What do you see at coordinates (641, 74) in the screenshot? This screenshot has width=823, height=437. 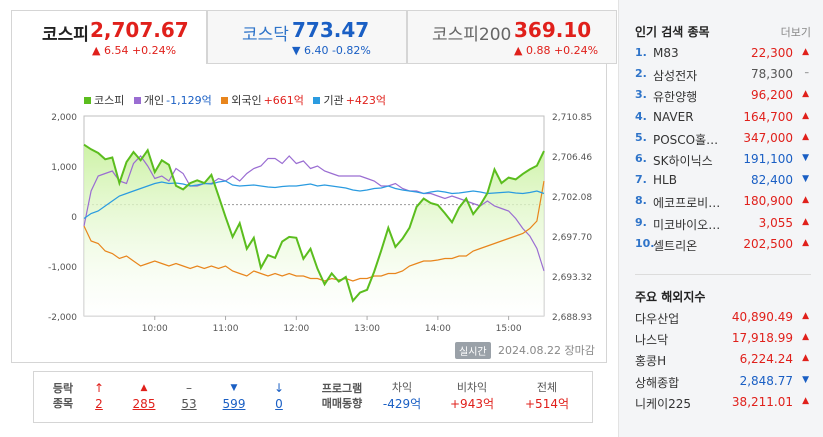 I see `rank-number: 2.` at bounding box center [641, 74].